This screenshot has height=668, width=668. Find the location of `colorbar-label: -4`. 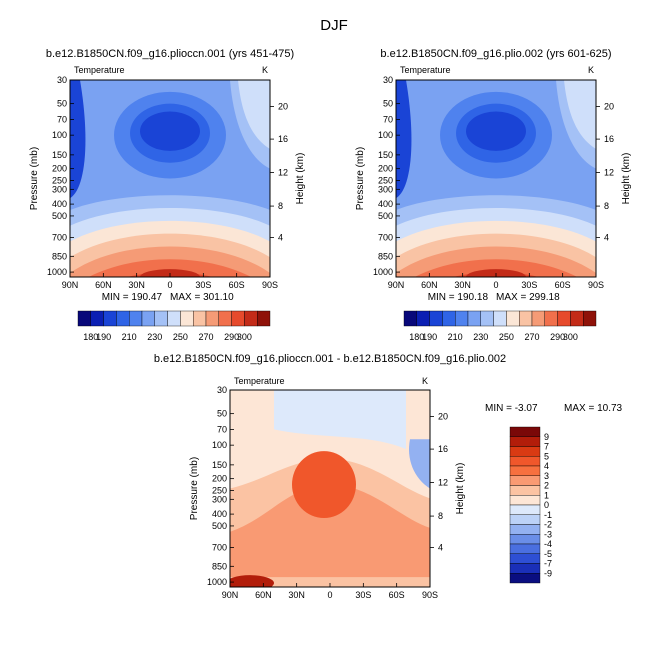

colorbar-label: -4 is located at coordinates (548, 544).